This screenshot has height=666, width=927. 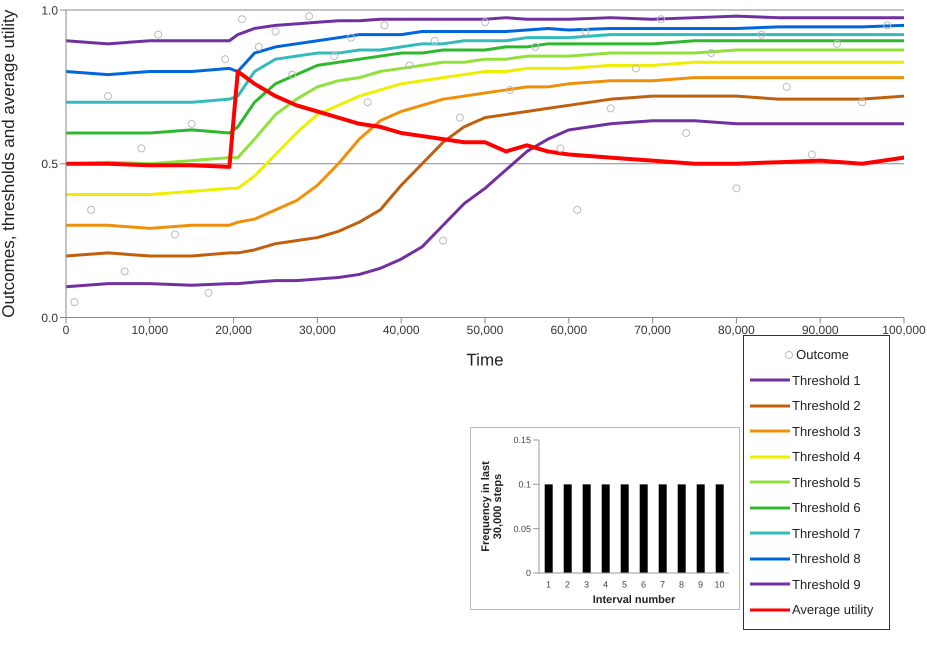 What do you see at coordinates (549, 584) in the screenshot?
I see `x-tick-label: 1` at bounding box center [549, 584].